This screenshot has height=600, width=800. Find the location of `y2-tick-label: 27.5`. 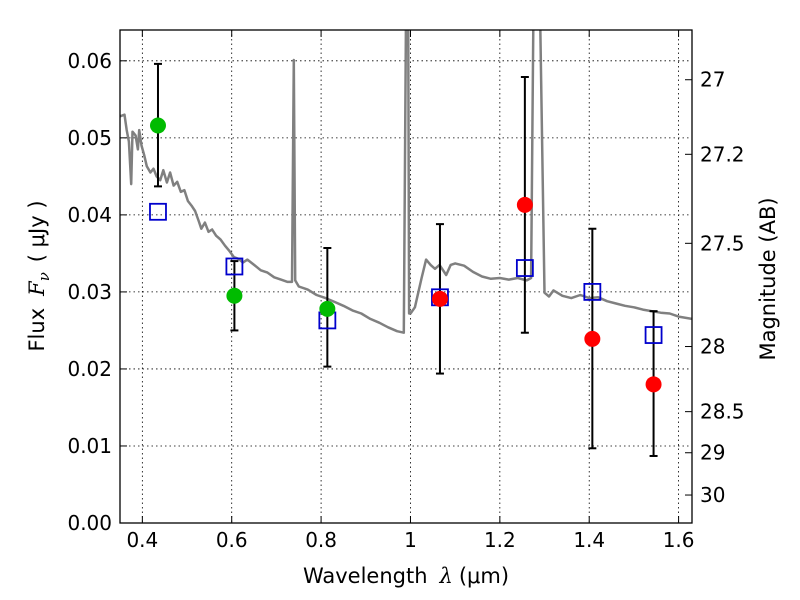

y2-tick-label: 27.5 is located at coordinates (722, 243).